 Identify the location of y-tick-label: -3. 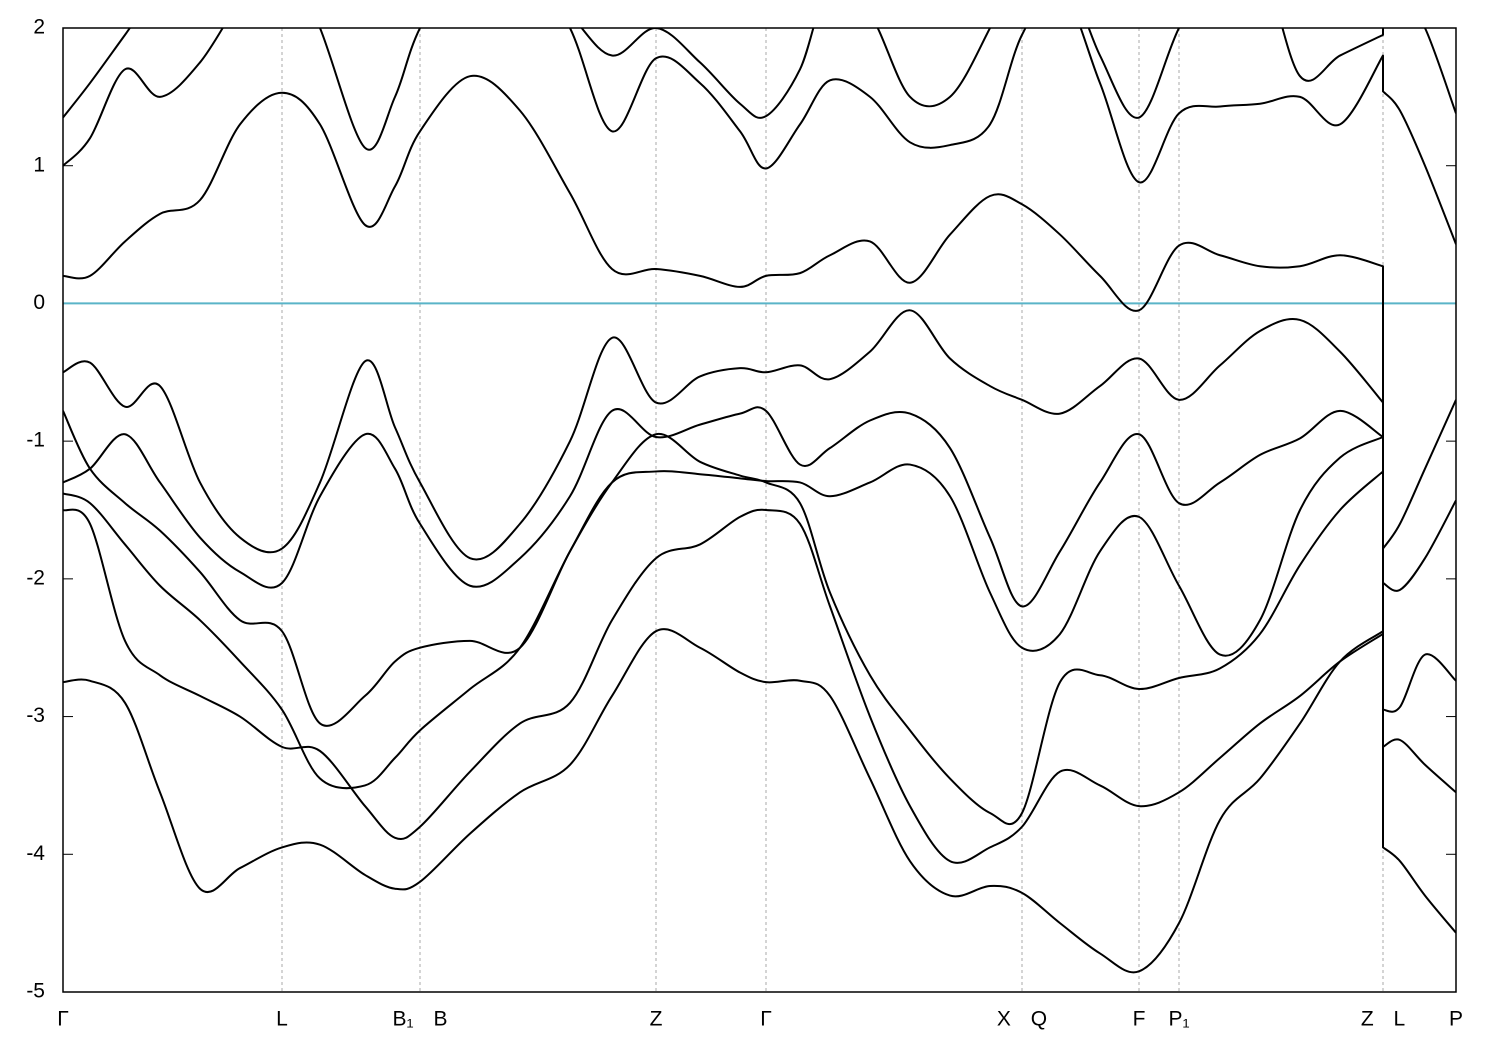
(35, 715).